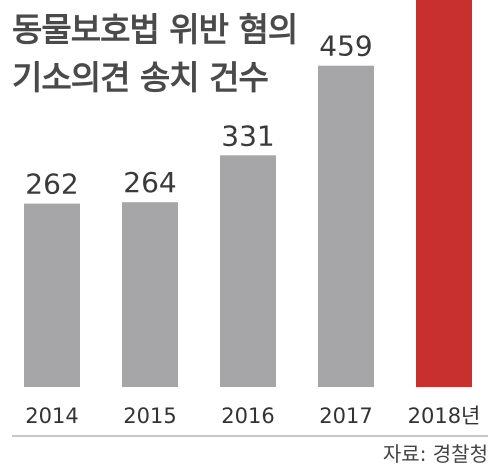  I want to click on source-note: 자료: 경찰청, so click(435, 454).